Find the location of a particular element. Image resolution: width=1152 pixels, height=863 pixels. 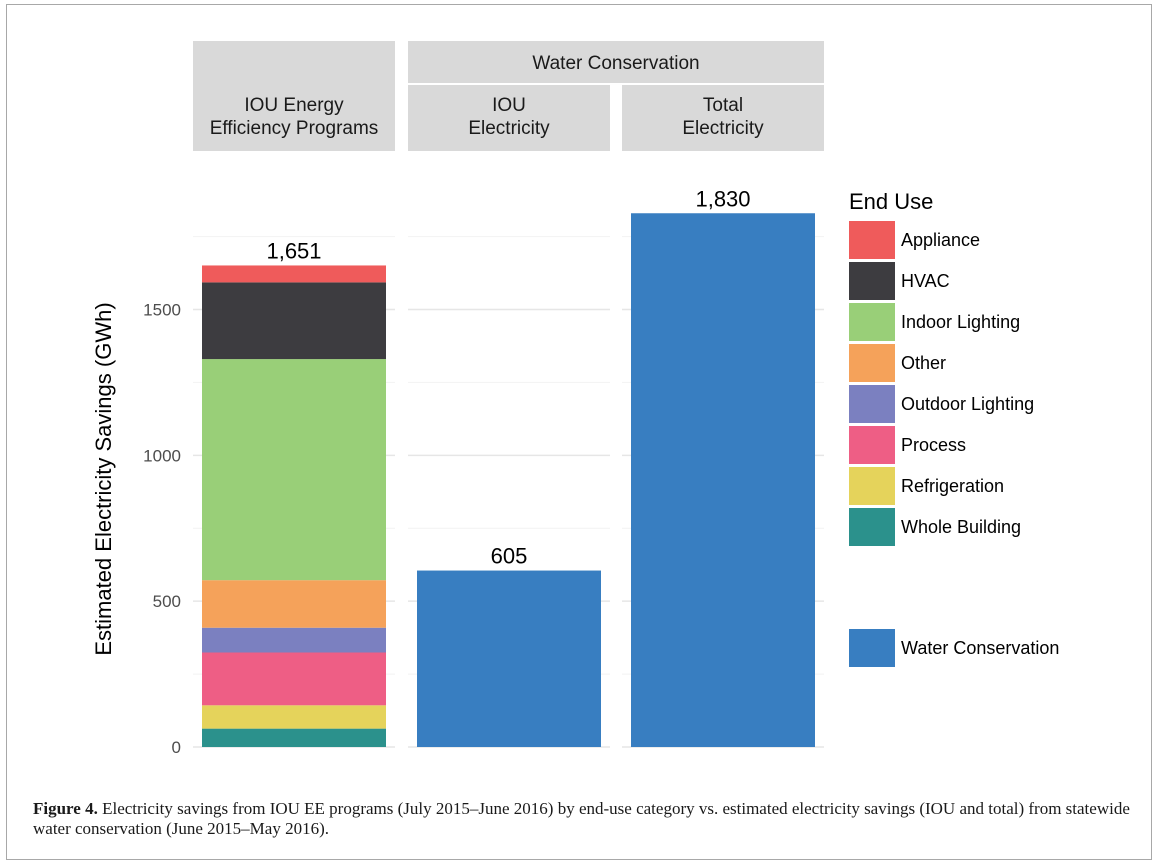

y-tick-label: 1000 is located at coordinates (162, 455).